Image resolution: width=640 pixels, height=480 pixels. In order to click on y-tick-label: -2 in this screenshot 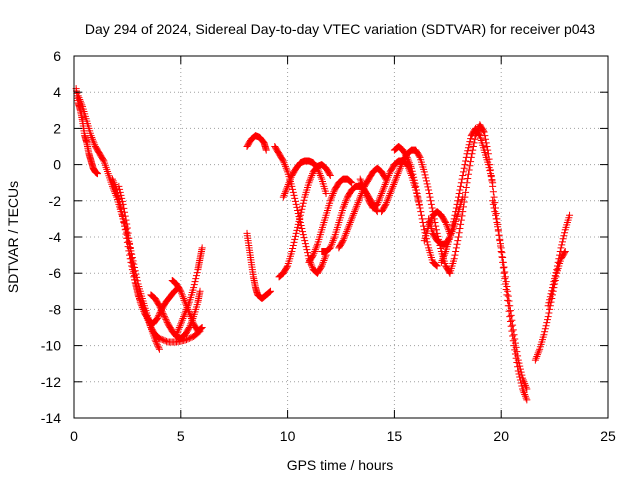, I will do `click(55, 201)`.